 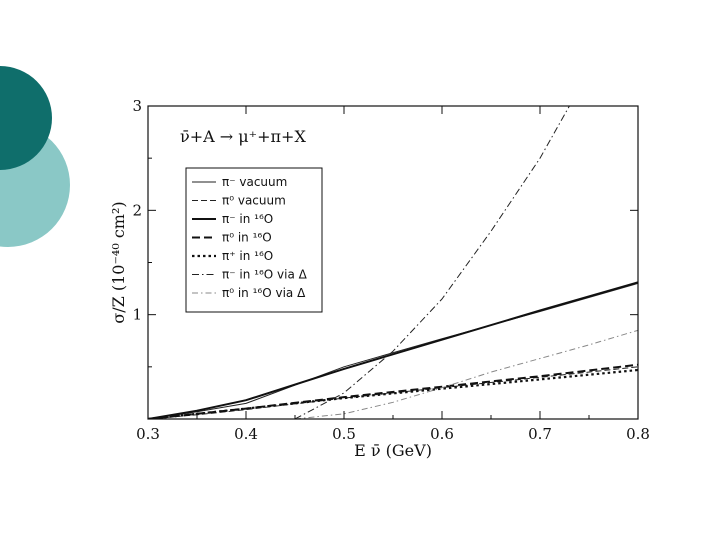 What do you see at coordinates (442, 434) in the screenshot?
I see `x-tick-label: 0.6` at bounding box center [442, 434].